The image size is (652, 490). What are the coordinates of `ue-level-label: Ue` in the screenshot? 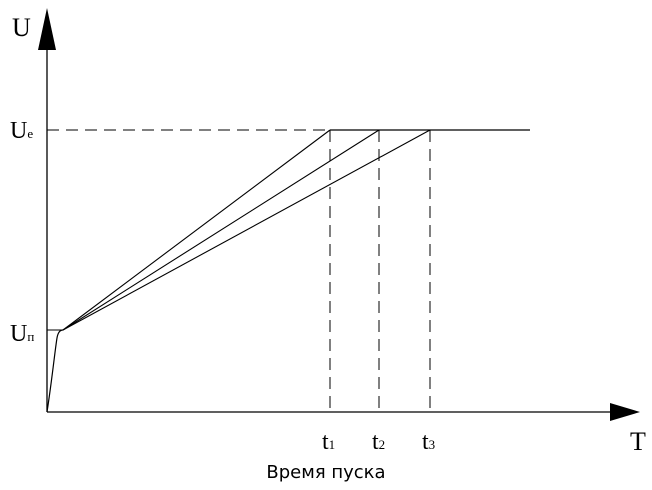 It's located at (21, 131).